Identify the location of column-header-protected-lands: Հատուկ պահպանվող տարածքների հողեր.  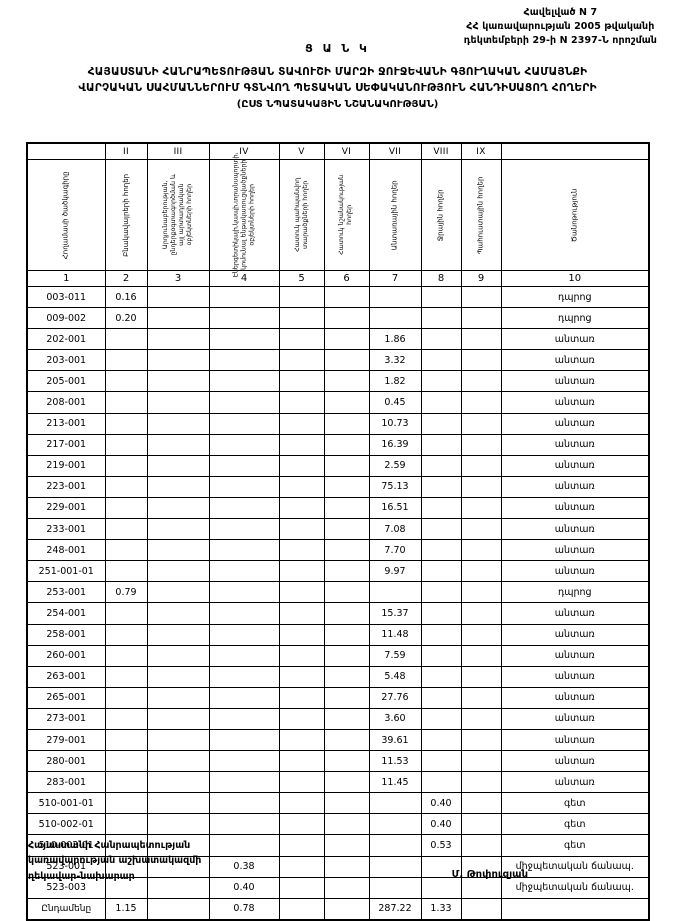
(301, 215).